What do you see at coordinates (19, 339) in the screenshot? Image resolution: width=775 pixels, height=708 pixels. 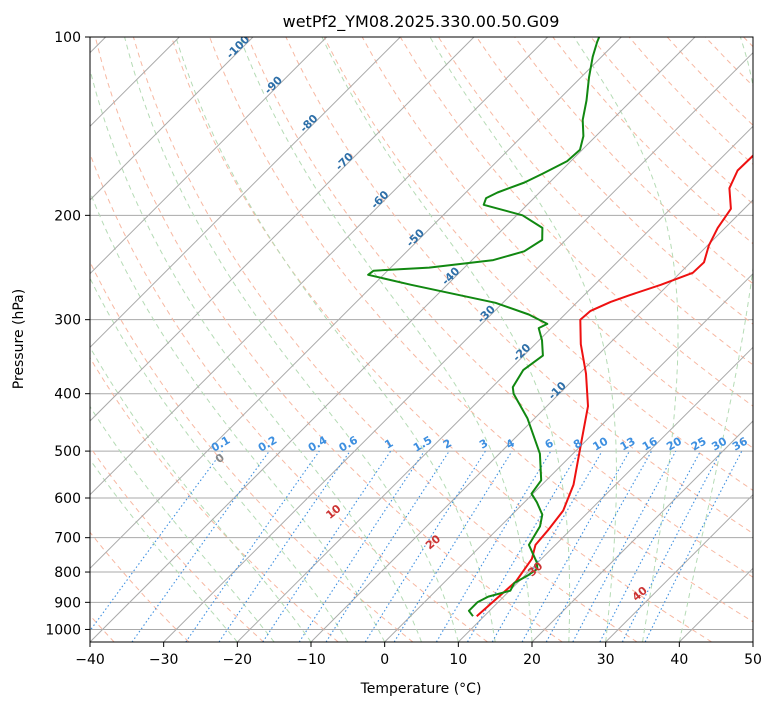 I see `y-axis-label: Pressure (hPa)` at bounding box center [19, 339].